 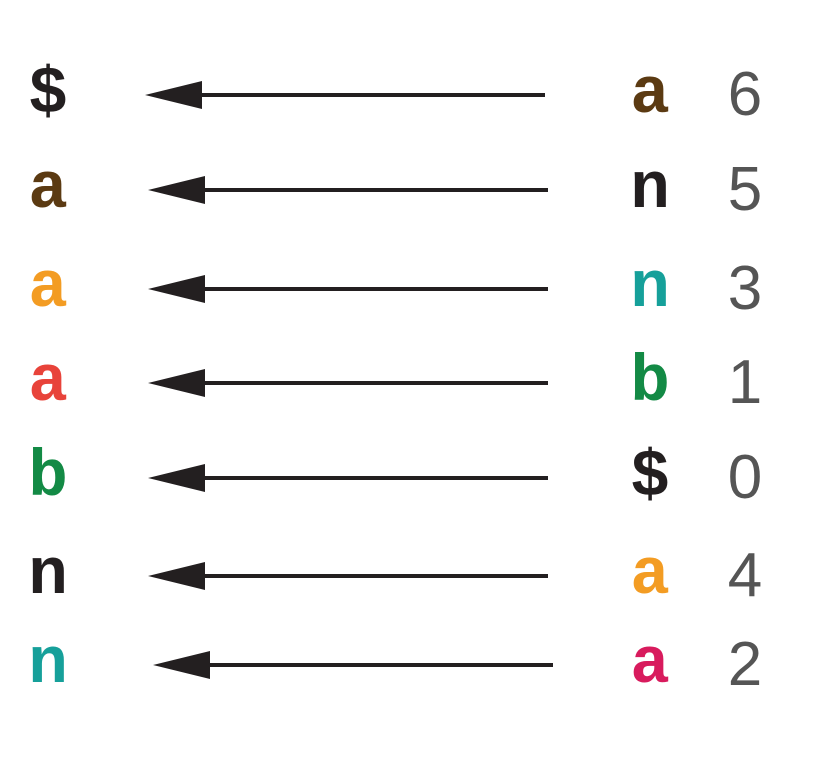 I want to click on left-char: $, so click(x=48, y=95).